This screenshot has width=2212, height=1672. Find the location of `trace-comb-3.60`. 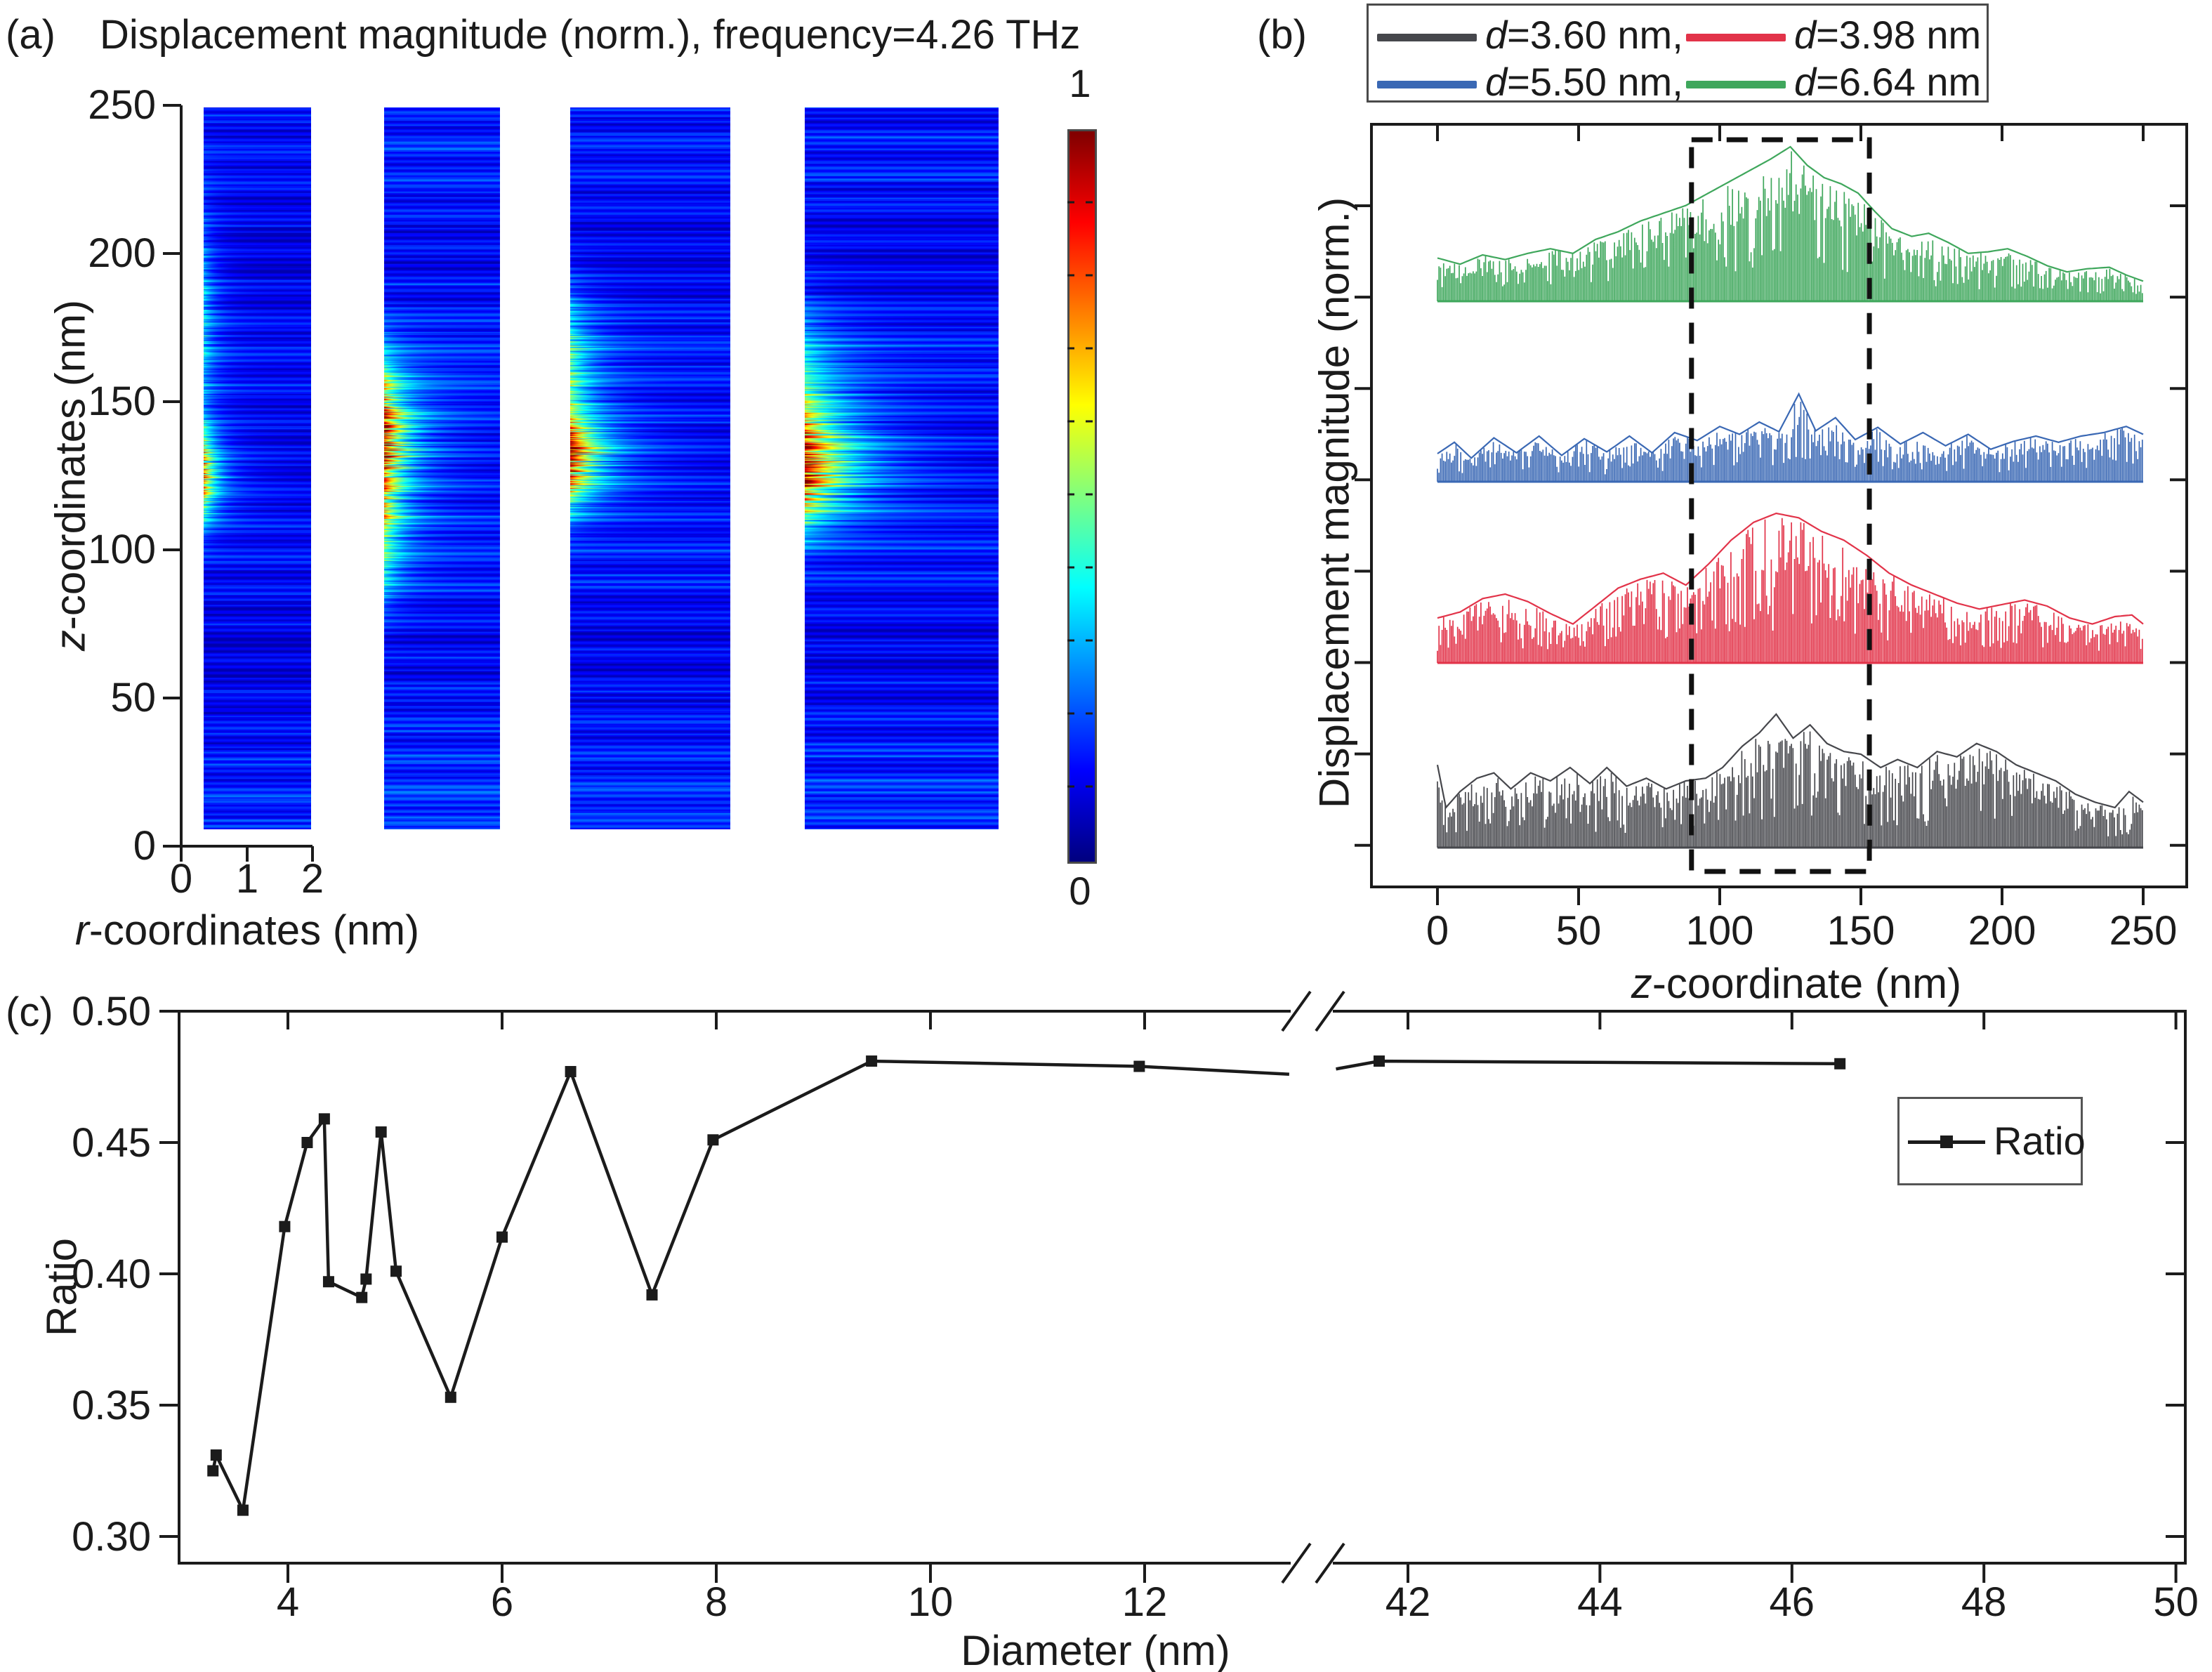

trace-comb-3.60 is located at coordinates (1790, 789).